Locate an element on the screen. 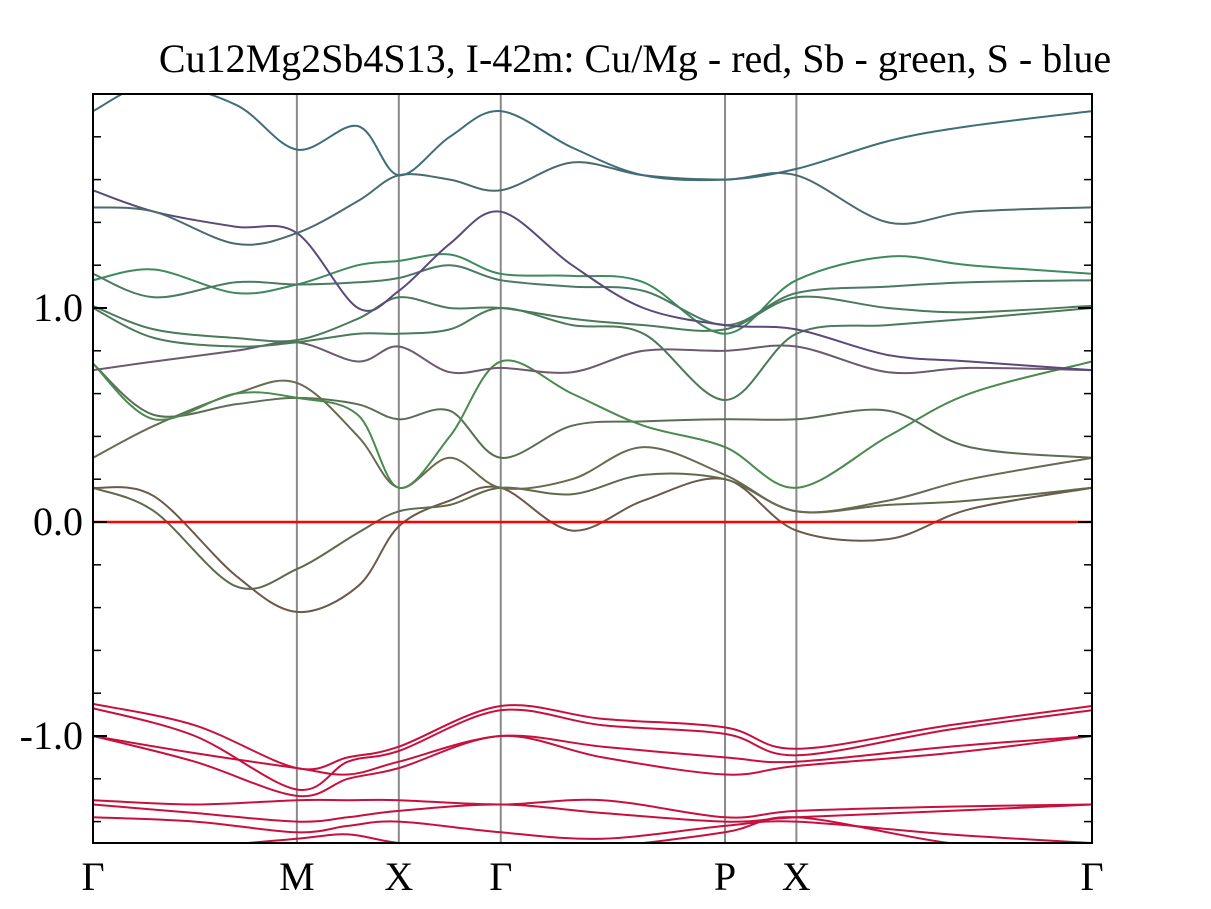 The width and height of the screenshot is (1211, 909). band-g3 is located at coordinates (592, 446).